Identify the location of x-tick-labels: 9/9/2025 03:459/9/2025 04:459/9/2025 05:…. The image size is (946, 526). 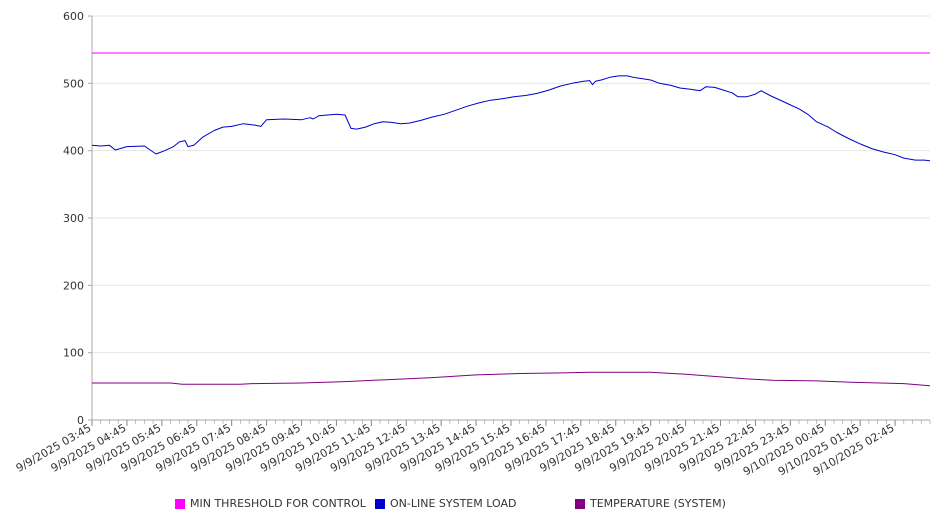
(455, 449).